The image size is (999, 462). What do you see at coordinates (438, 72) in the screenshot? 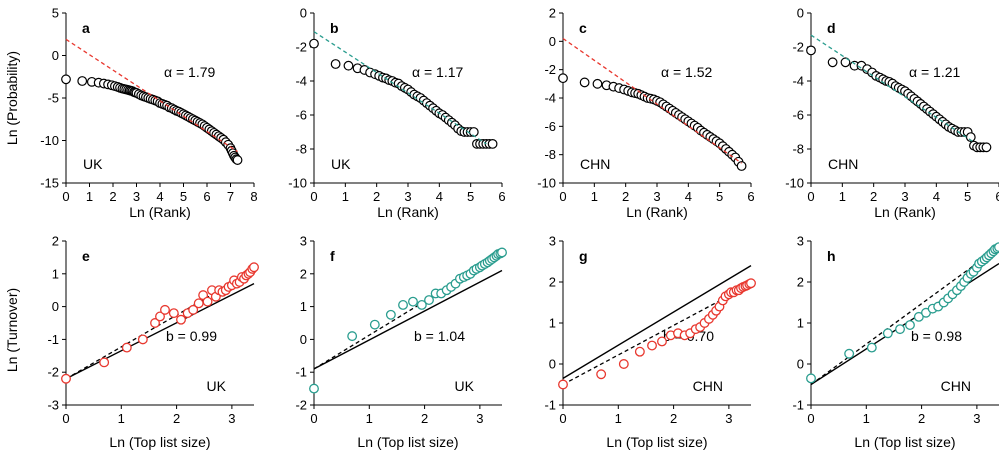
I see `annotation-label: α = 1.17` at bounding box center [438, 72].